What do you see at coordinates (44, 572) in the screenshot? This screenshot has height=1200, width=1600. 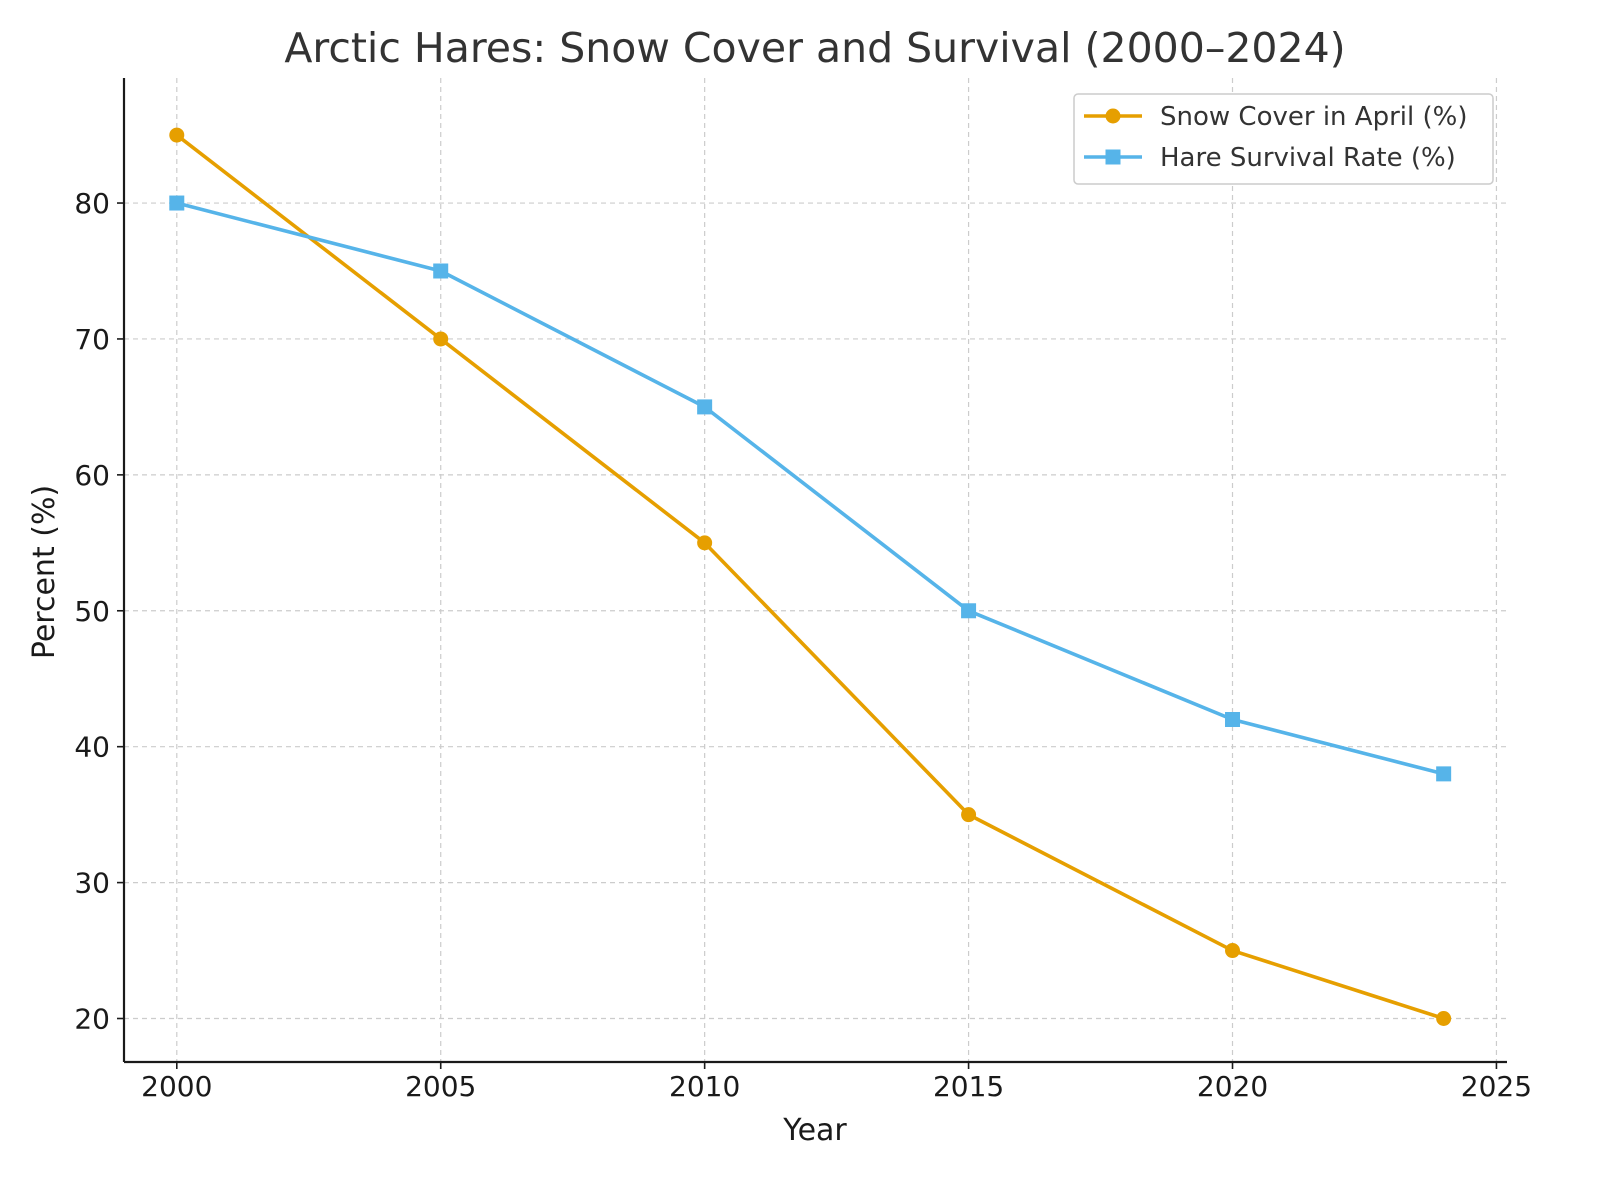 I see `y-axis-label: Percent (%)` at bounding box center [44, 572].